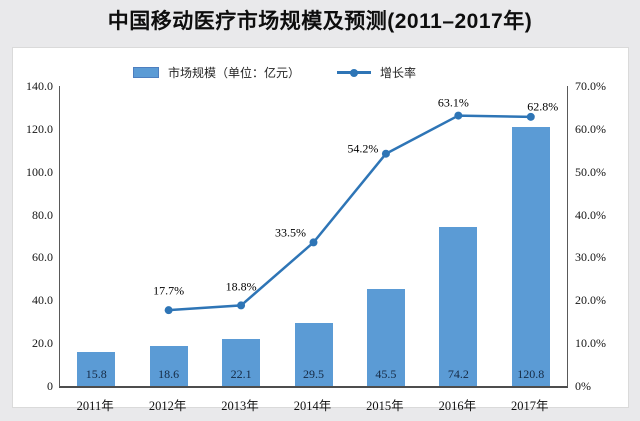 This screenshot has width=640, height=421. I want to click on line-value-label: 17.7%, so click(169, 290).